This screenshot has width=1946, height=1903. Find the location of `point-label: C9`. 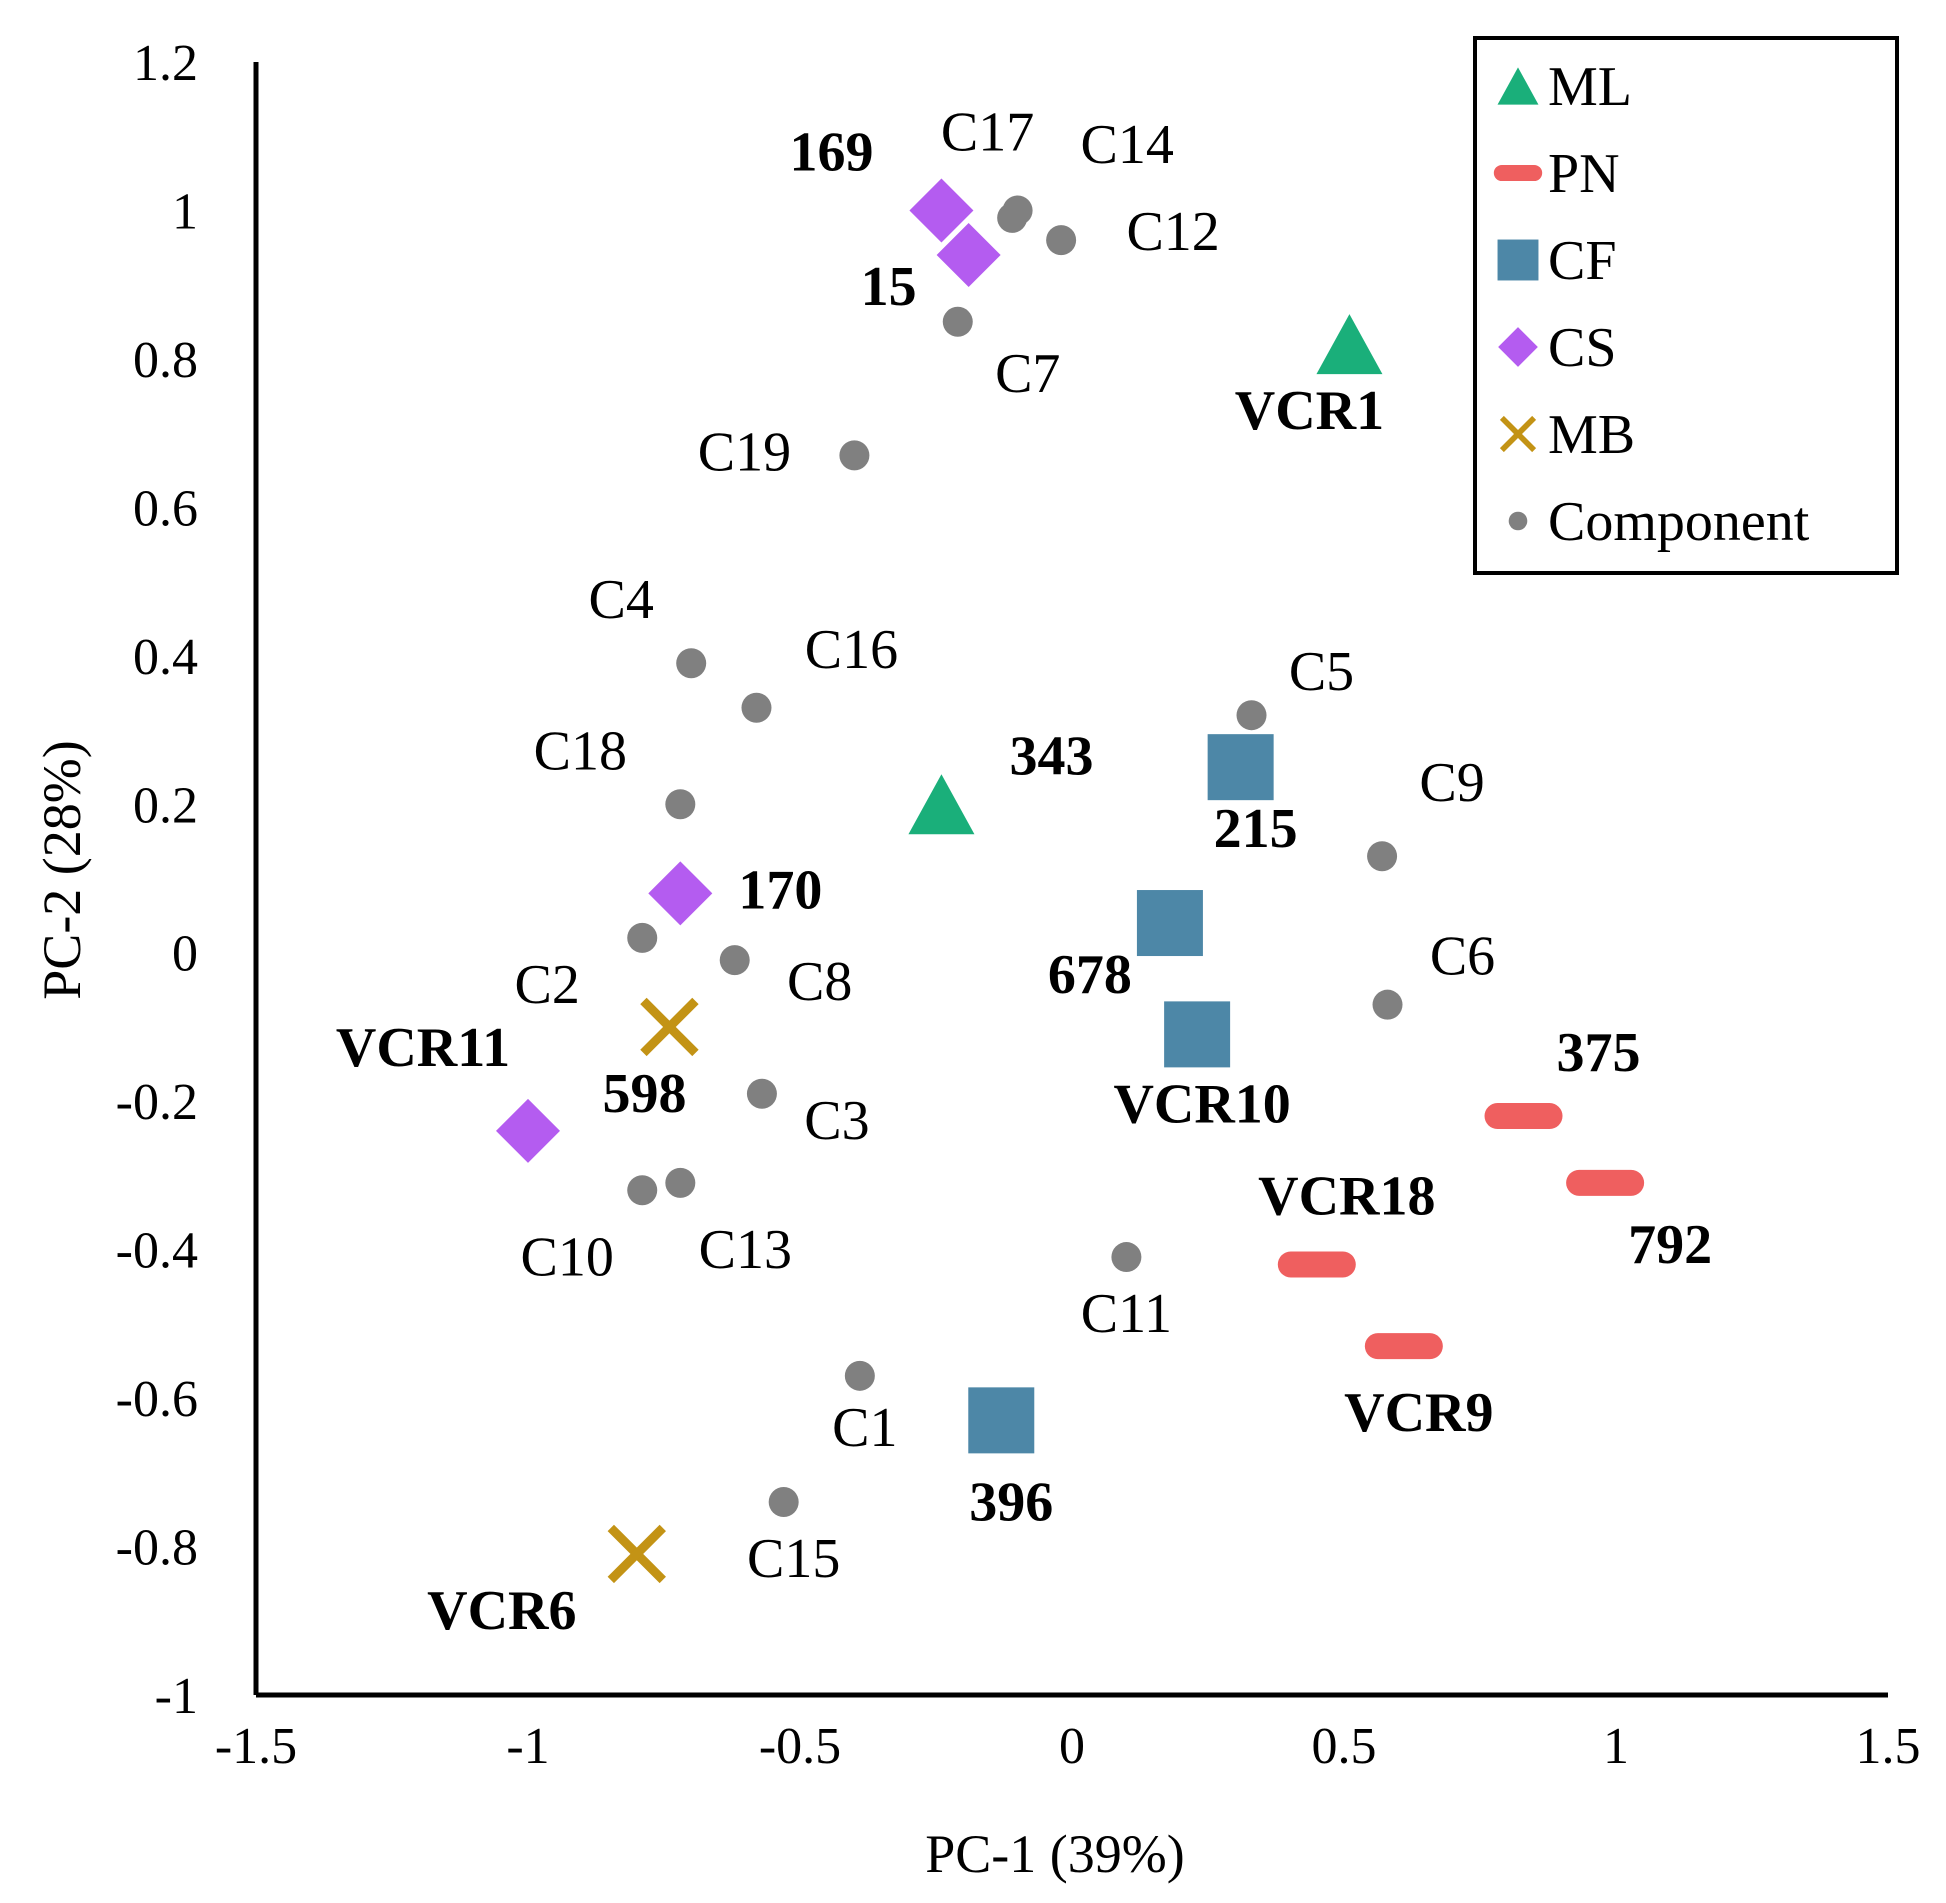

point-label: C9 is located at coordinates (1451, 783).